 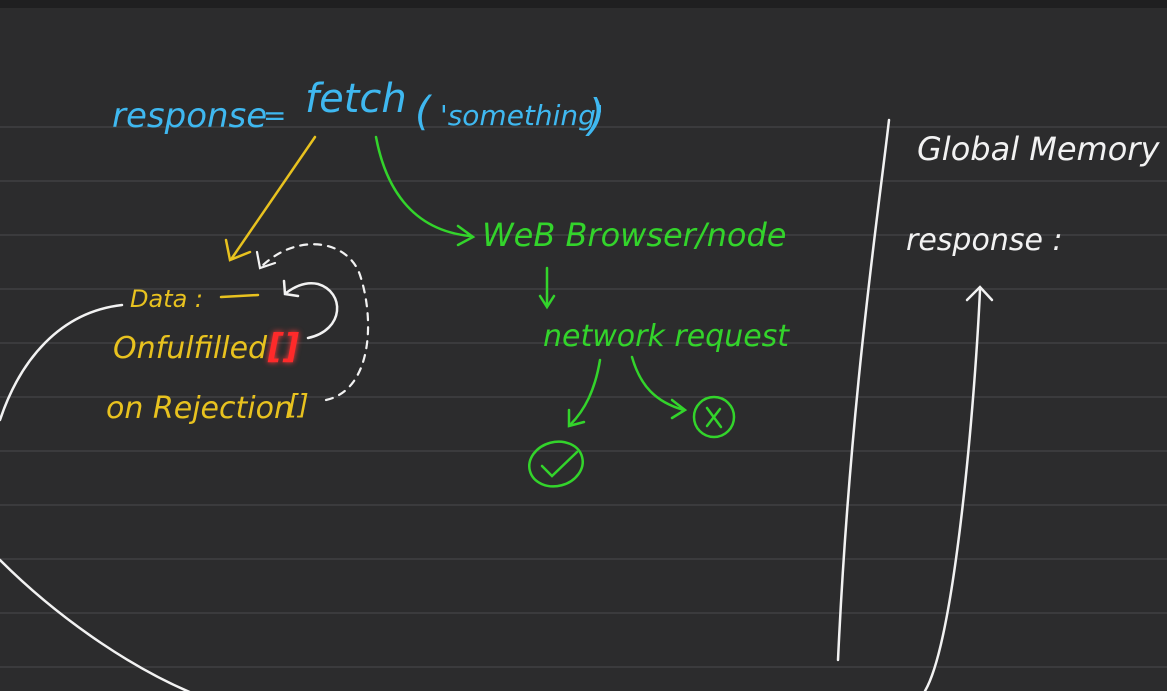 I want to click on assignment-arrow, so click(x=958, y=488).